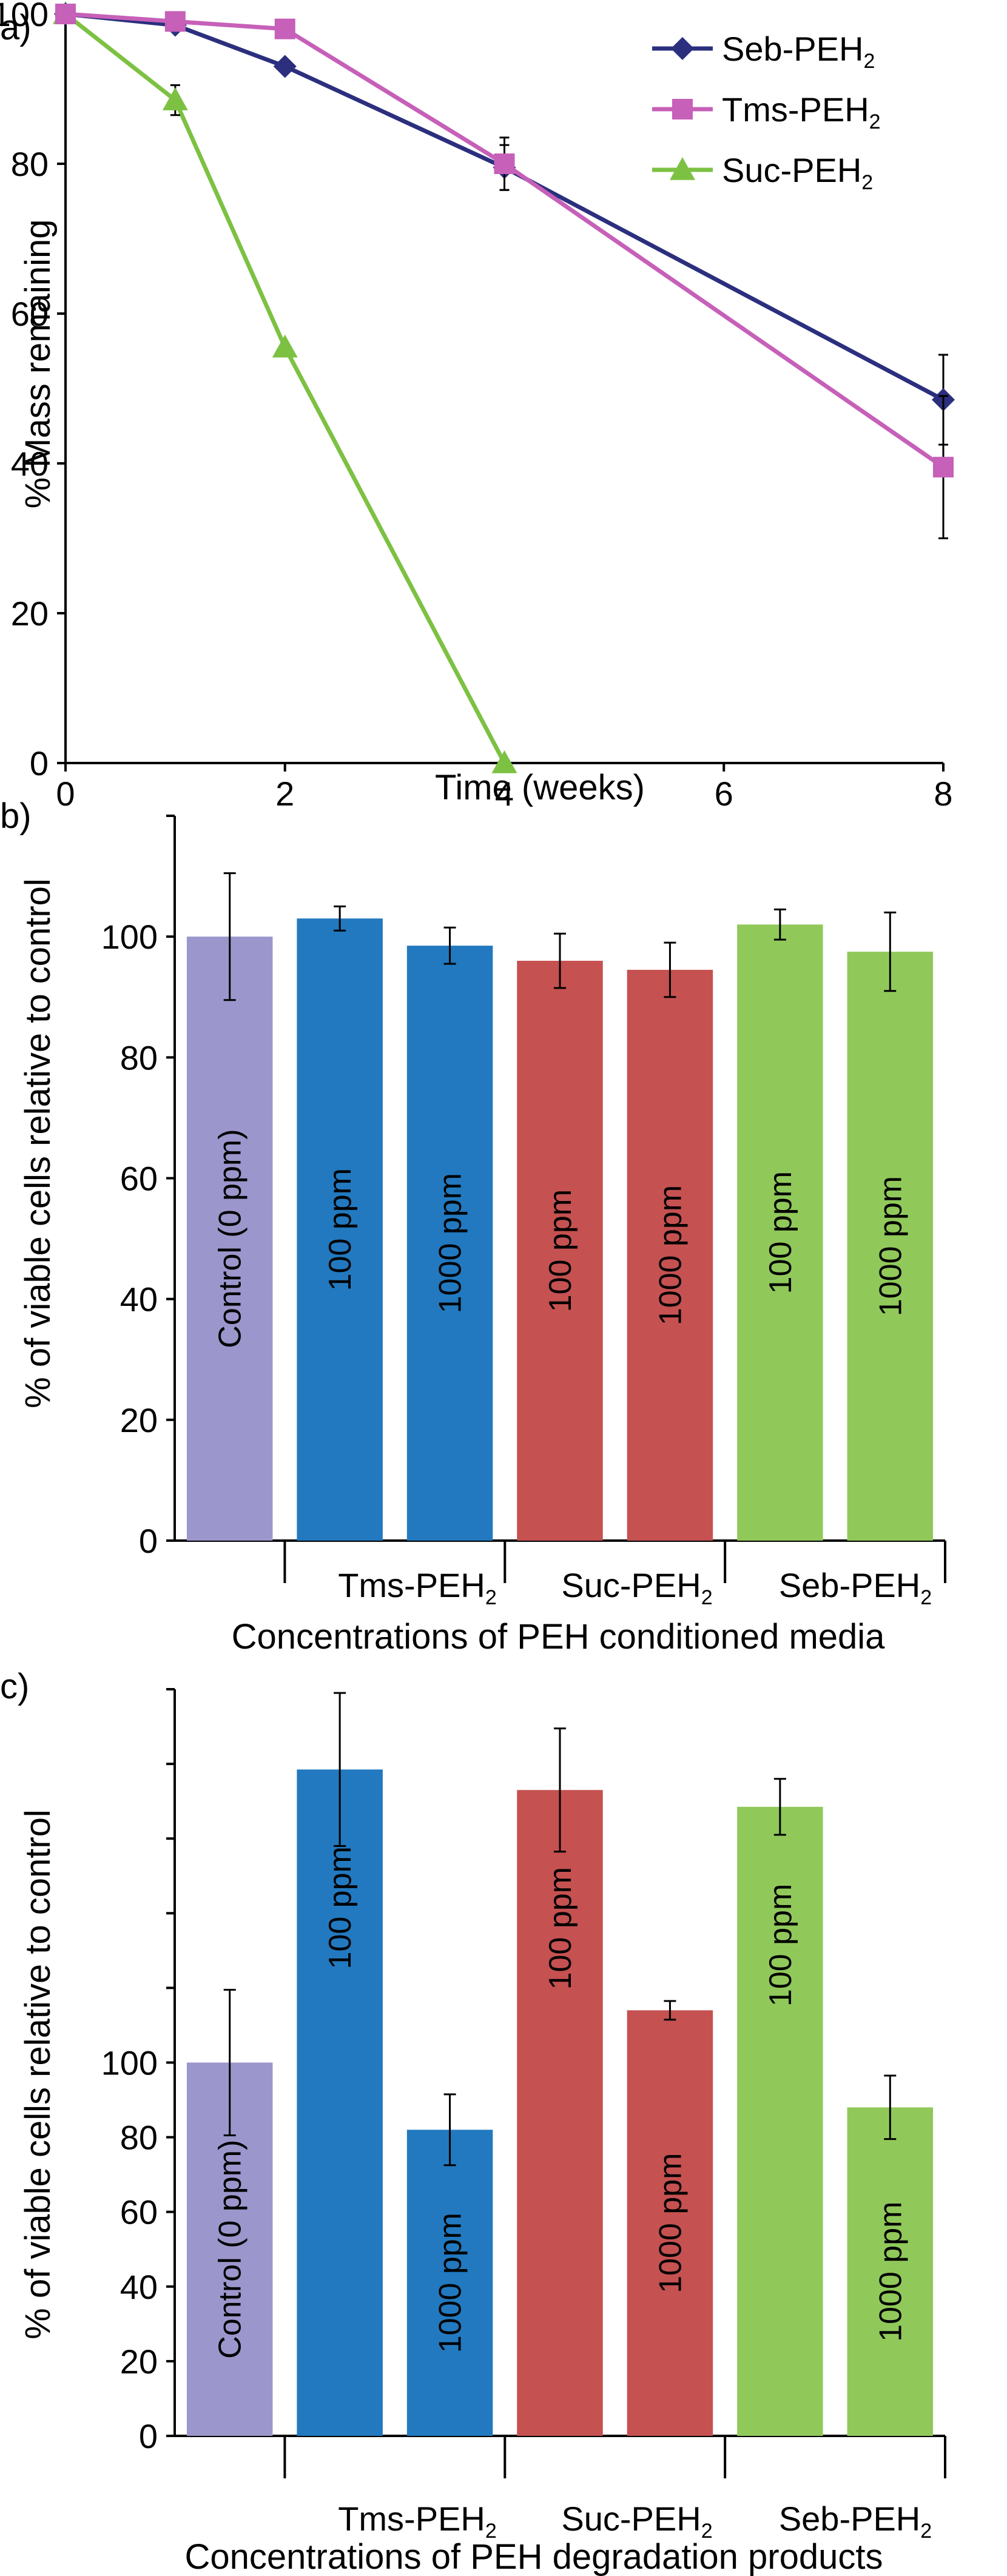  Describe the element at coordinates (724, 794) in the screenshot. I see `x-tick-label: 6` at that location.